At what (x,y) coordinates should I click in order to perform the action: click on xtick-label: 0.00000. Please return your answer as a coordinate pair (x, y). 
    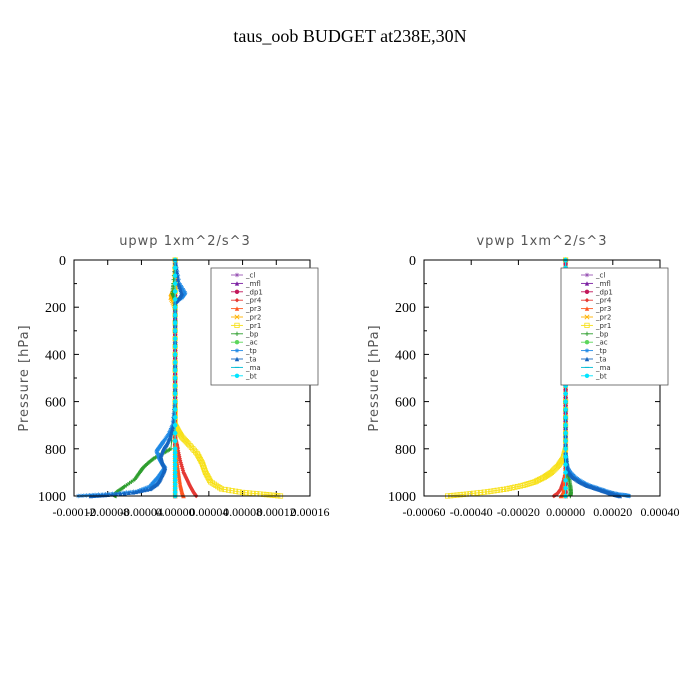
    Looking at the image, I should click on (565, 512).